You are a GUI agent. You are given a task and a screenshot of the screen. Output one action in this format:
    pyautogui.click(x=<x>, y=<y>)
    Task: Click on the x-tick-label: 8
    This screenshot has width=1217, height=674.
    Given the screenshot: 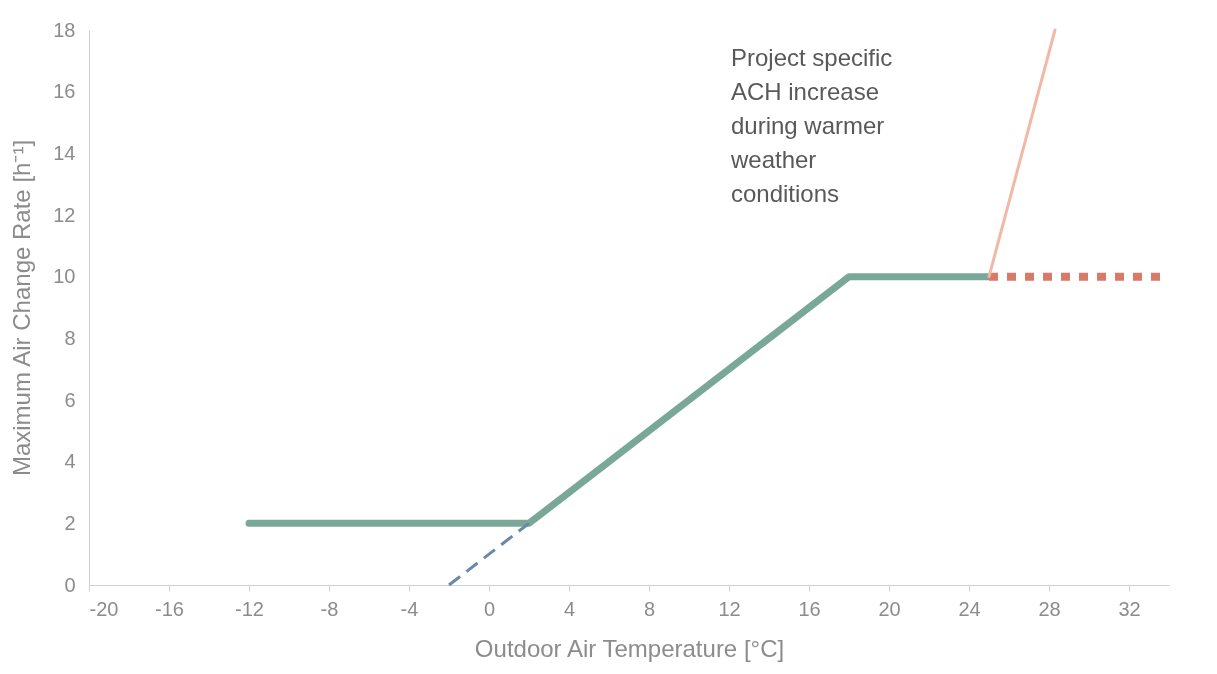 What is the action you would take?
    pyautogui.click(x=649, y=608)
    